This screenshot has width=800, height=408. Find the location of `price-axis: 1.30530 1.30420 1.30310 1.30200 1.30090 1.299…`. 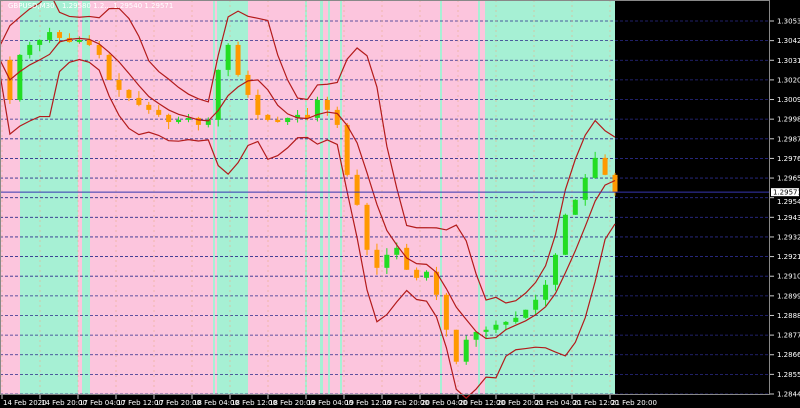

price-axis: 1.30530 1.30420 1.30310 1.30200 1.30090 1.299… is located at coordinates (785, 208).